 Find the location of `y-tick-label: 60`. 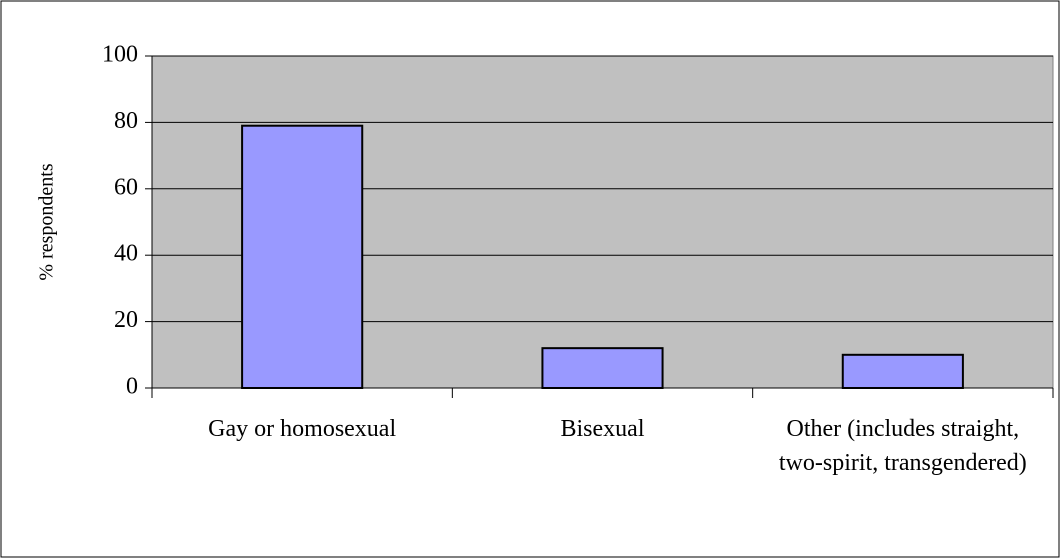

y-tick-label: 60 is located at coordinates (126, 187).